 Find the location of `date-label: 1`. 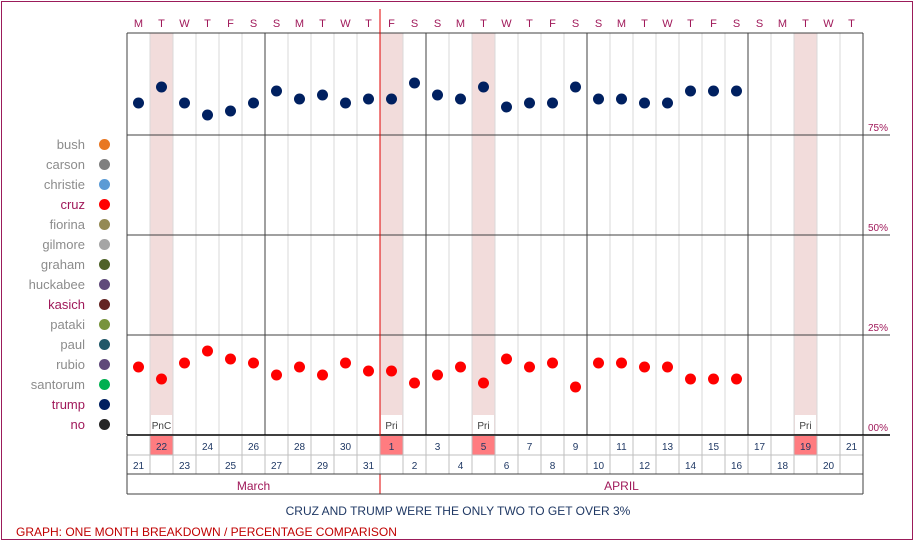

date-label: 1 is located at coordinates (392, 447).